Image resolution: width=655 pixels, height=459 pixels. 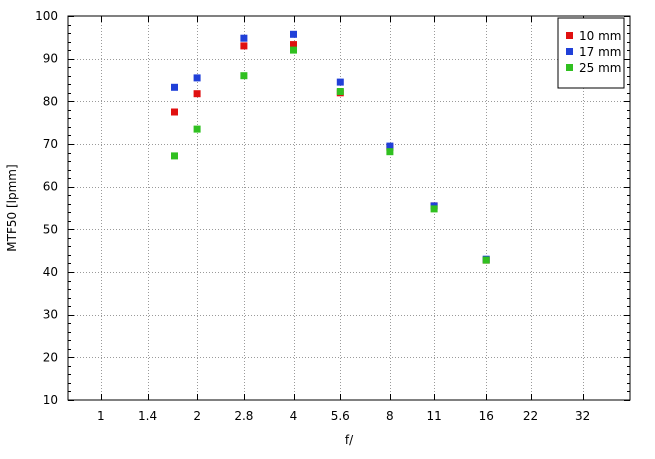 I want to click on y-tick-label: 80, so click(x=50, y=101).